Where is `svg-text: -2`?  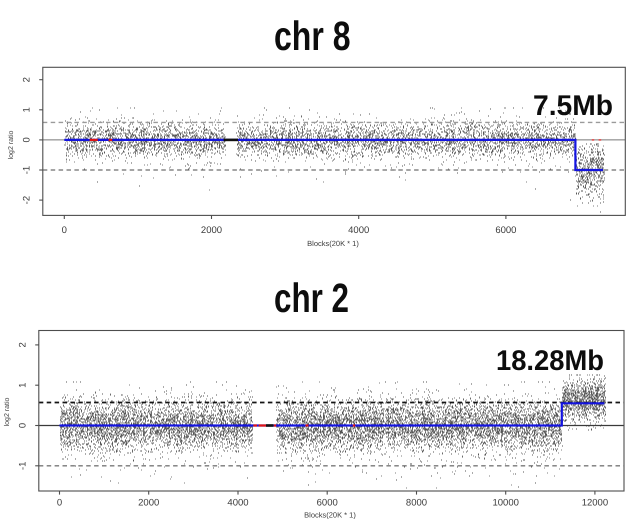
svg-text: -2 is located at coordinates (27, 200).